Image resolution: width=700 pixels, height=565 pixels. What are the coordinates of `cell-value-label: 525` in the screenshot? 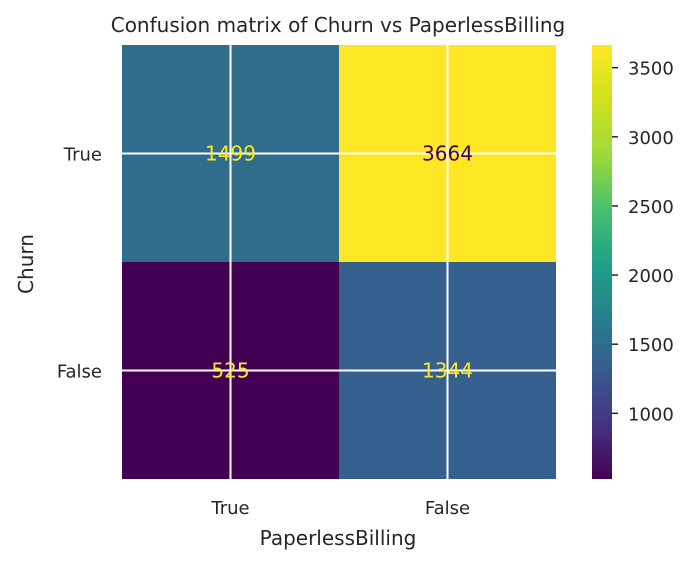 It's located at (230, 371).